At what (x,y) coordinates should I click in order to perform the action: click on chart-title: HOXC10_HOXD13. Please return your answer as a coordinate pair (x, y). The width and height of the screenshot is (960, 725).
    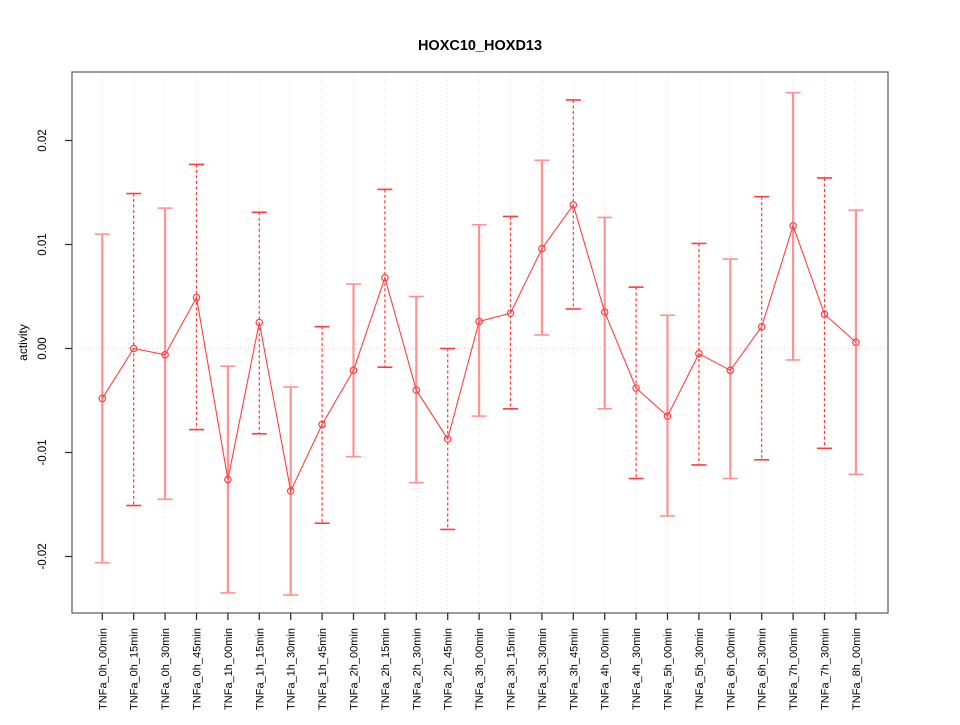
    Looking at the image, I should click on (480, 46).